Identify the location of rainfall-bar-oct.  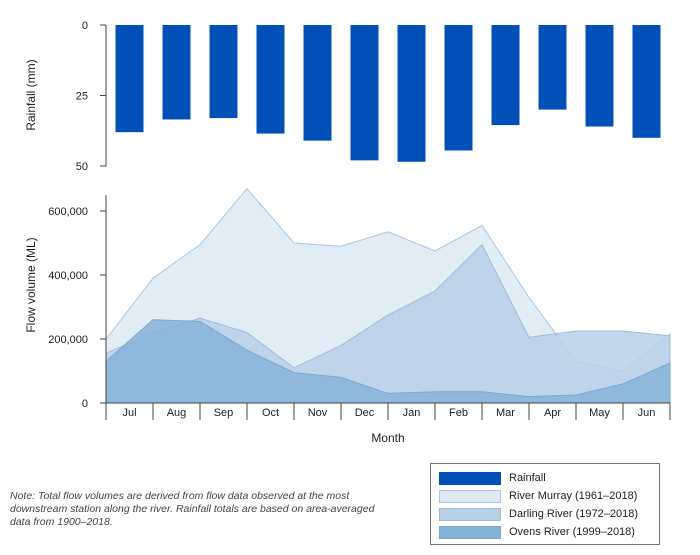
(270, 79).